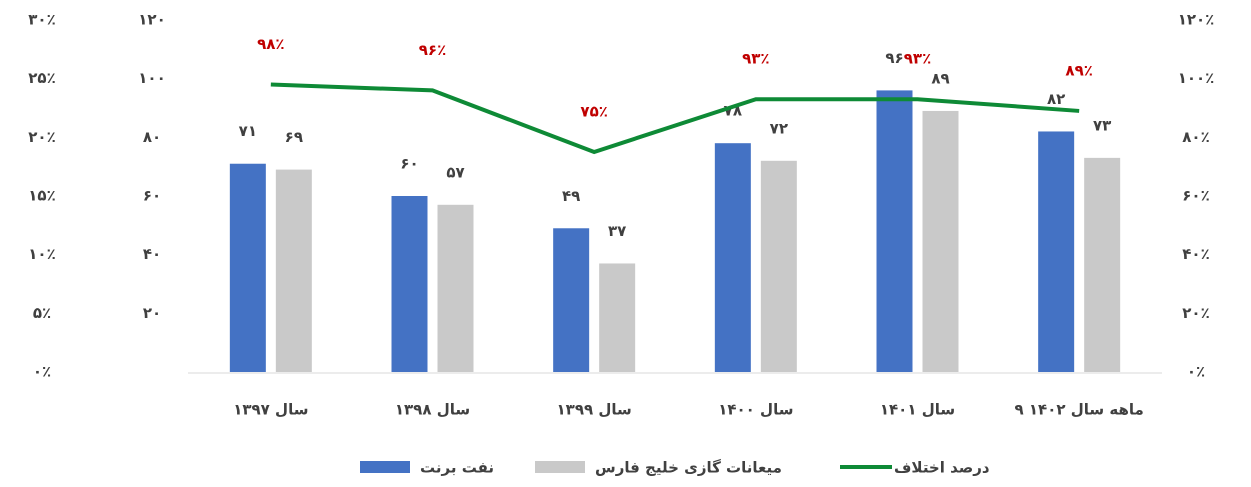 This screenshot has height=487, width=1251. I want to click on tick-label: ۸۰٪, so click(1195, 137).